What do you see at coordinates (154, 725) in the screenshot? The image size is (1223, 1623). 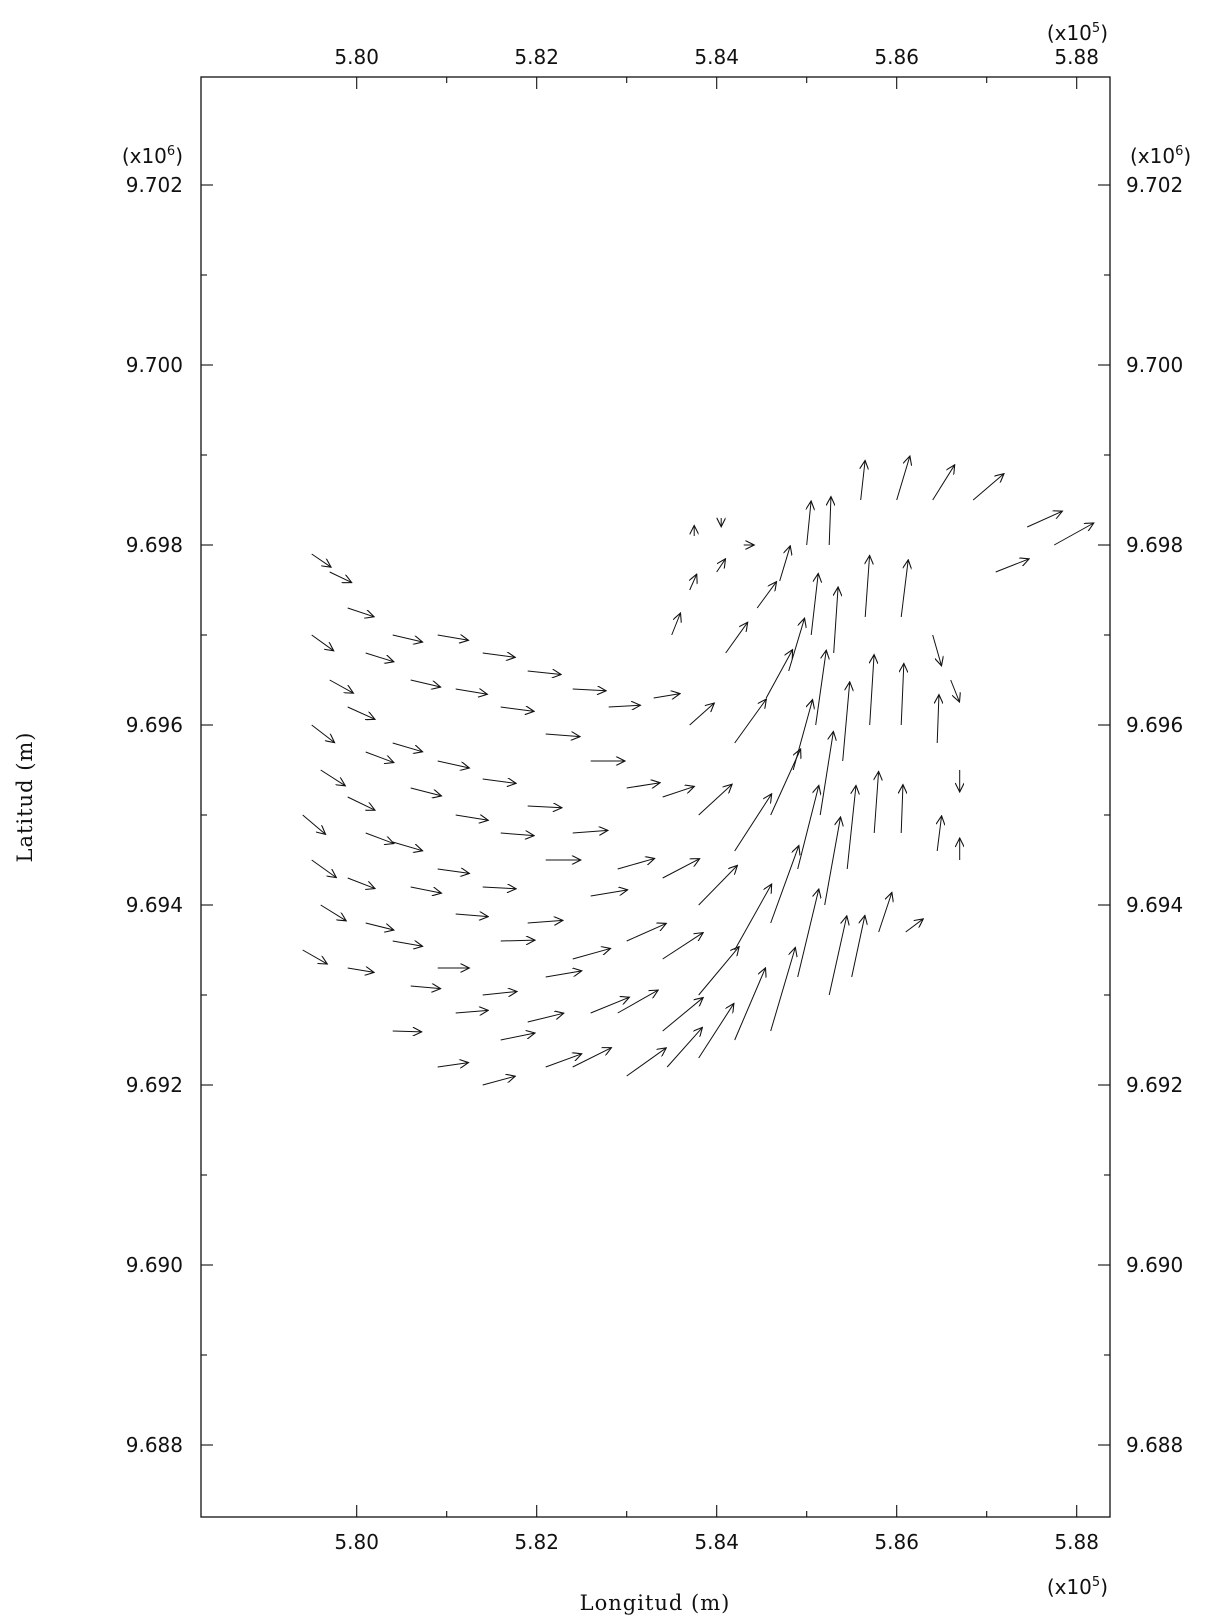 I see `y-tick-label-left: 9.696` at bounding box center [154, 725].